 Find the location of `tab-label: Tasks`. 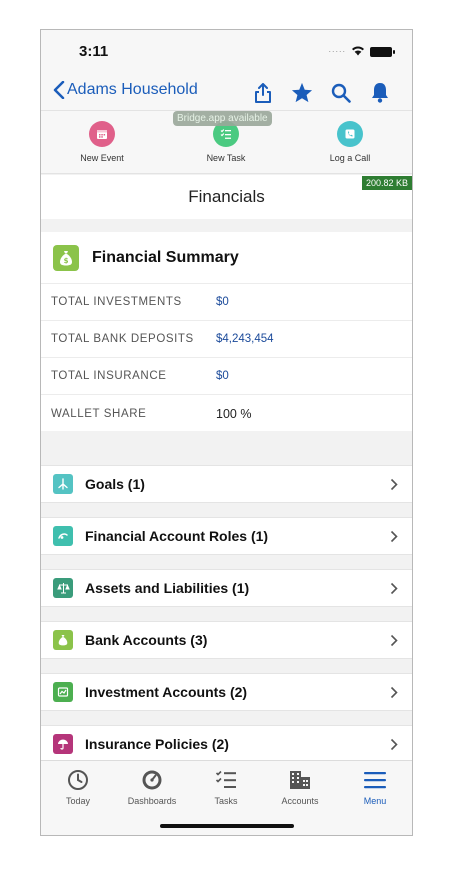

tab-label: Tasks is located at coordinates (226, 801).